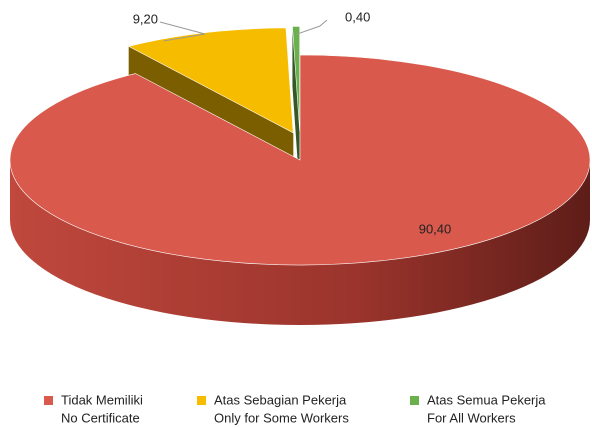 The height and width of the screenshot is (428, 592). What do you see at coordinates (281, 417) in the screenshot?
I see `legend-label: Only for Some Workers` at bounding box center [281, 417].